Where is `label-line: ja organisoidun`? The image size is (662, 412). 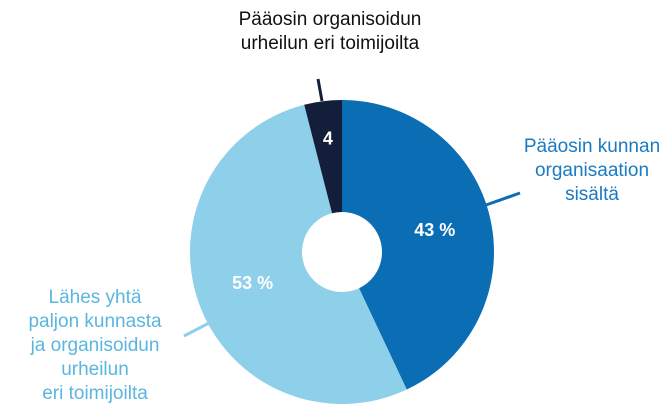 label-line: ja organisoidun is located at coordinates (95, 345).